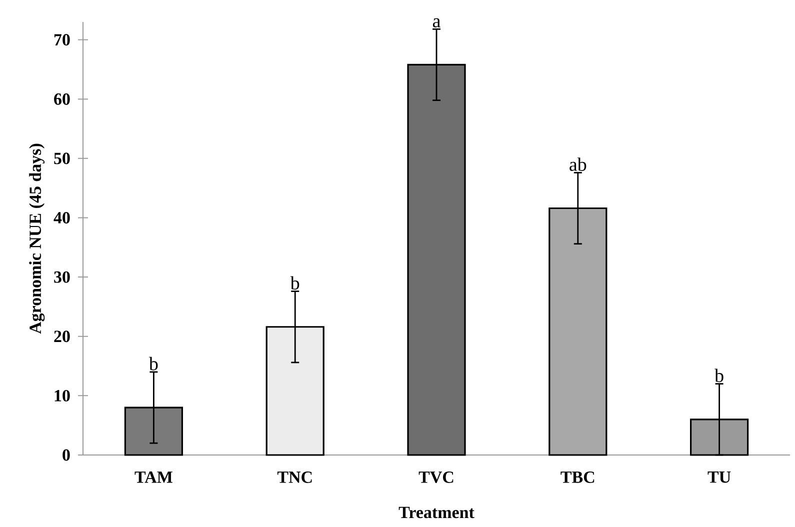 The width and height of the screenshot is (795, 527). Describe the element at coordinates (37, 239) in the screenshot. I see `y-axis-title: Agronomic NUE (45 days)` at that location.